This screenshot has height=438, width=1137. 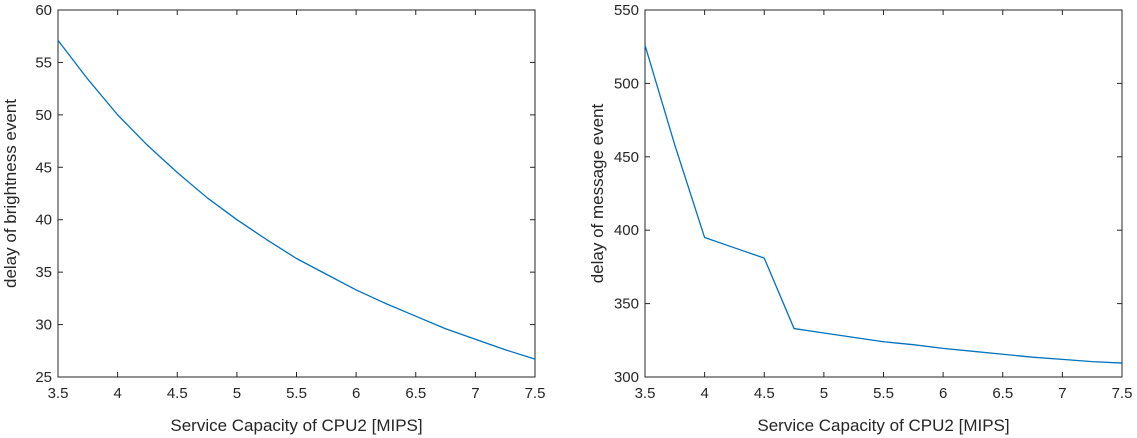 What do you see at coordinates (626, 10) in the screenshot?
I see `y-tick-label: 550` at bounding box center [626, 10].